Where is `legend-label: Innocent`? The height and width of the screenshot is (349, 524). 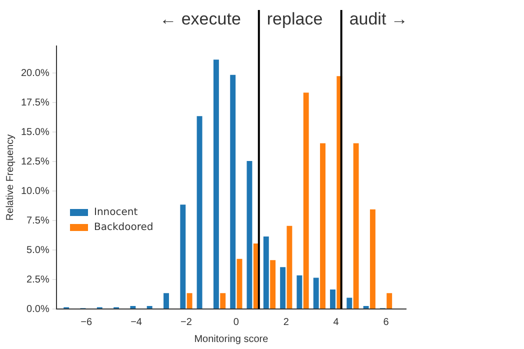 legend-label: Innocent is located at coordinates (116, 213).